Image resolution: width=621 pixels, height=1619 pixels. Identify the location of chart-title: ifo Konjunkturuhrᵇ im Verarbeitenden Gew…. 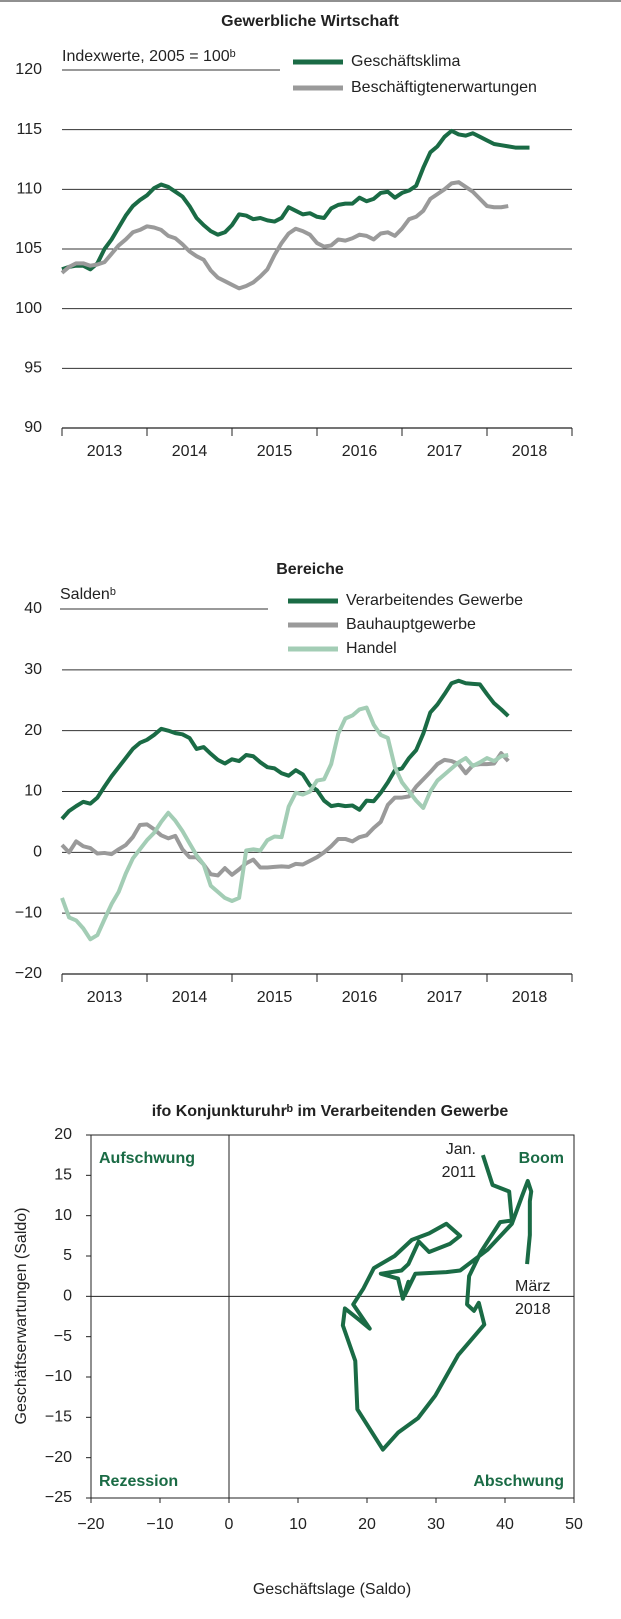
(330, 1111).